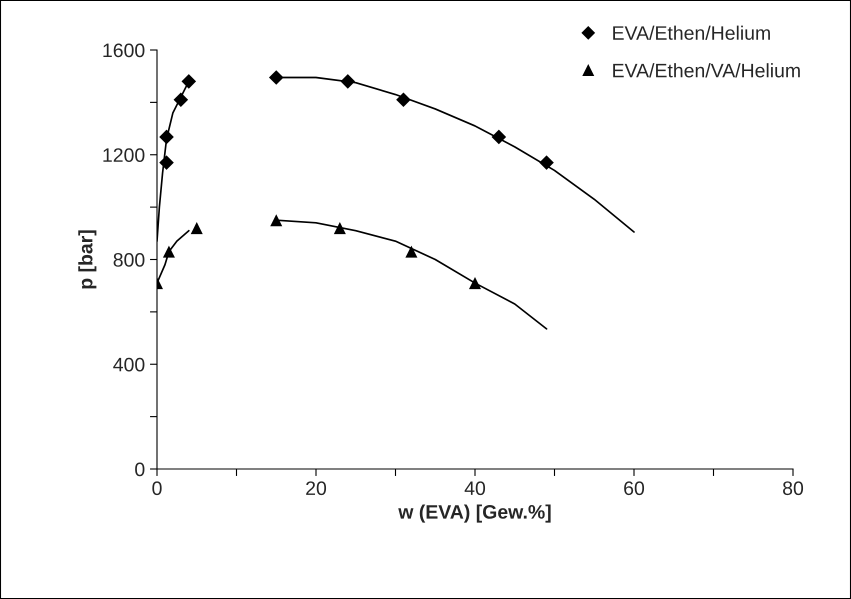 This screenshot has height=599, width=851. Describe the element at coordinates (793, 488) in the screenshot. I see `x-tick-label: 80` at that location.